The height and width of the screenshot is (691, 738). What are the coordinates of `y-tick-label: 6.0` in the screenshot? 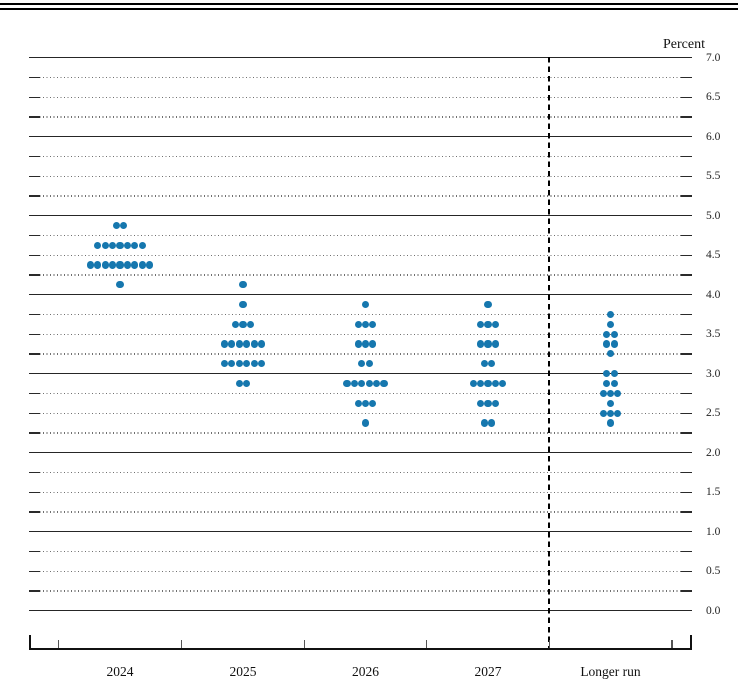 It's located at (713, 136).